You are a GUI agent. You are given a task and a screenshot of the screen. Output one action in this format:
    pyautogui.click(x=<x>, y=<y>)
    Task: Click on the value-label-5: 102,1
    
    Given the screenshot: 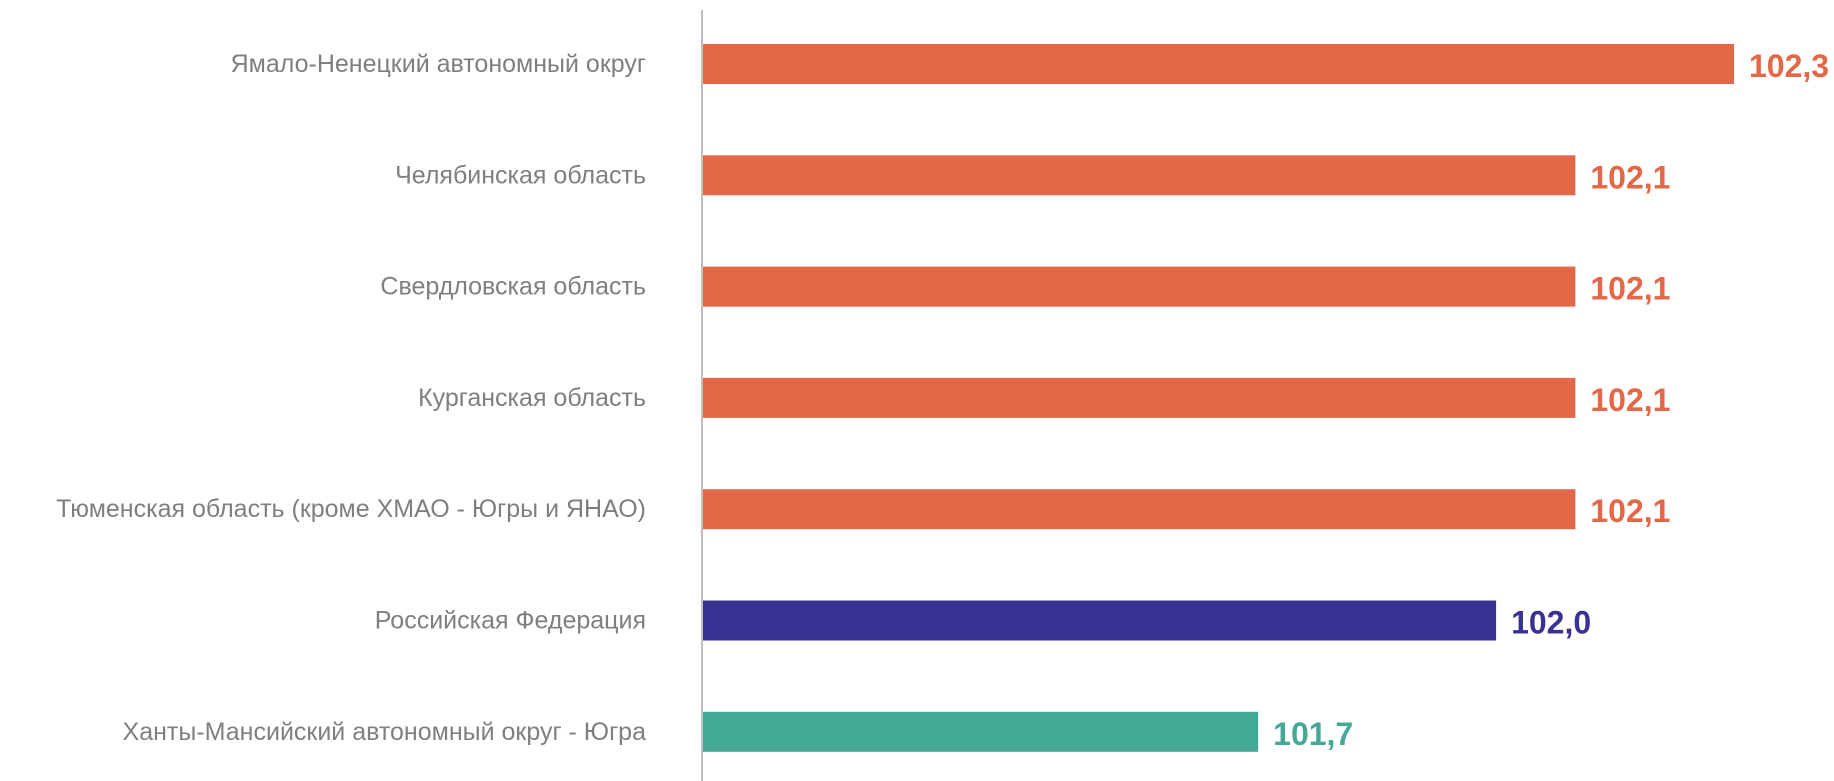 What is the action you would take?
    pyautogui.click(x=1630, y=511)
    